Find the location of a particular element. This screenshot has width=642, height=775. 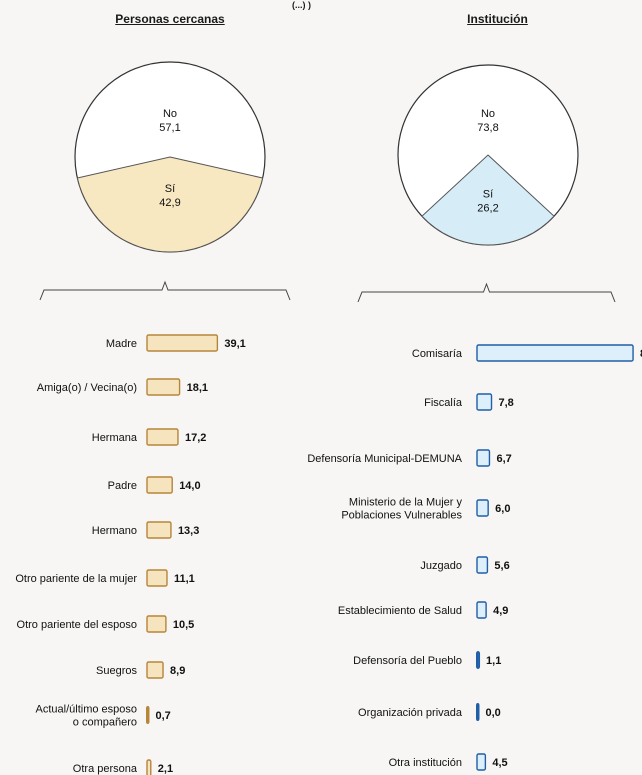

institucion-pie-slice-si is located at coordinates (488, 200).